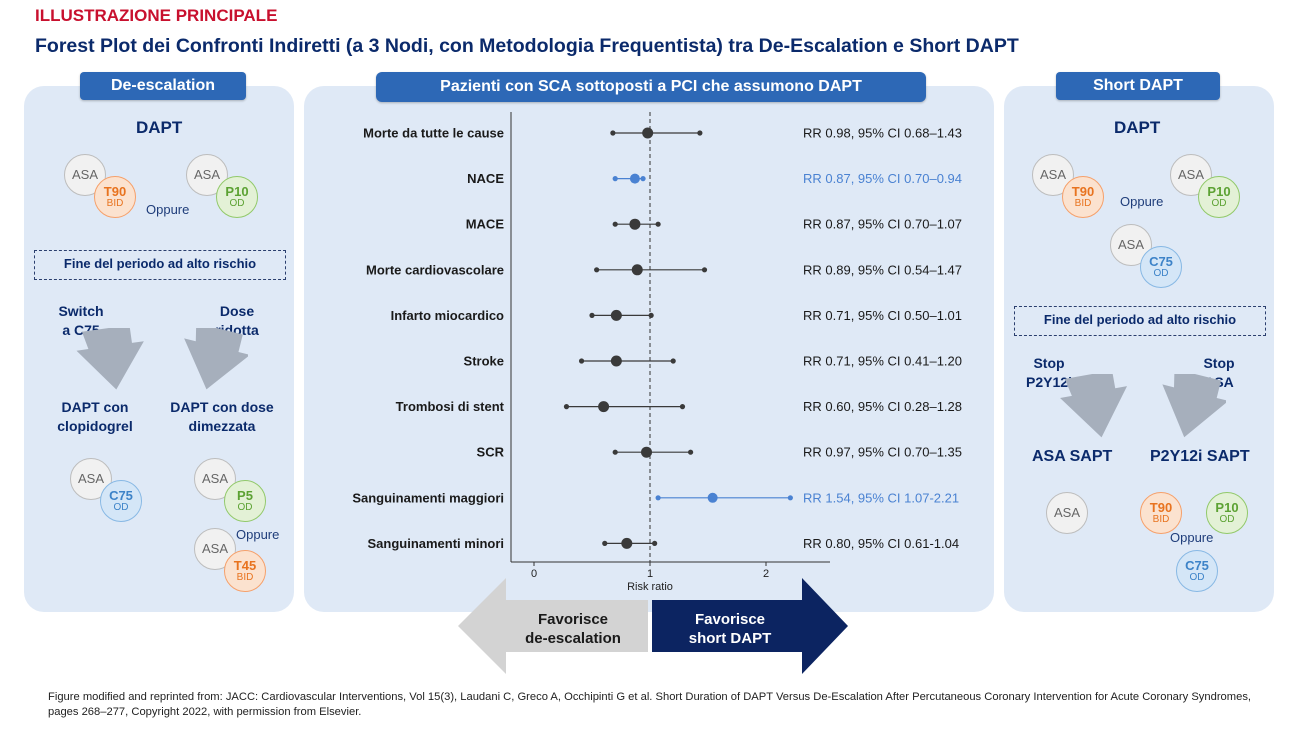 This screenshot has height=731, width=1300. Describe the element at coordinates (115, 197) in the screenshot. I see `left-t90-pill: T90 BID` at that location.